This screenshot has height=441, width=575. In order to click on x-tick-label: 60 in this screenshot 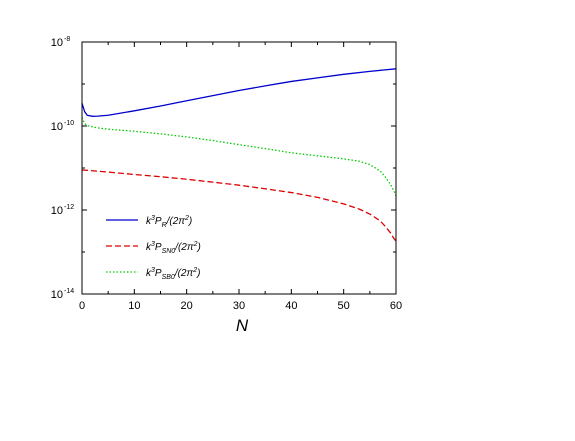, I will do `click(396, 306)`.